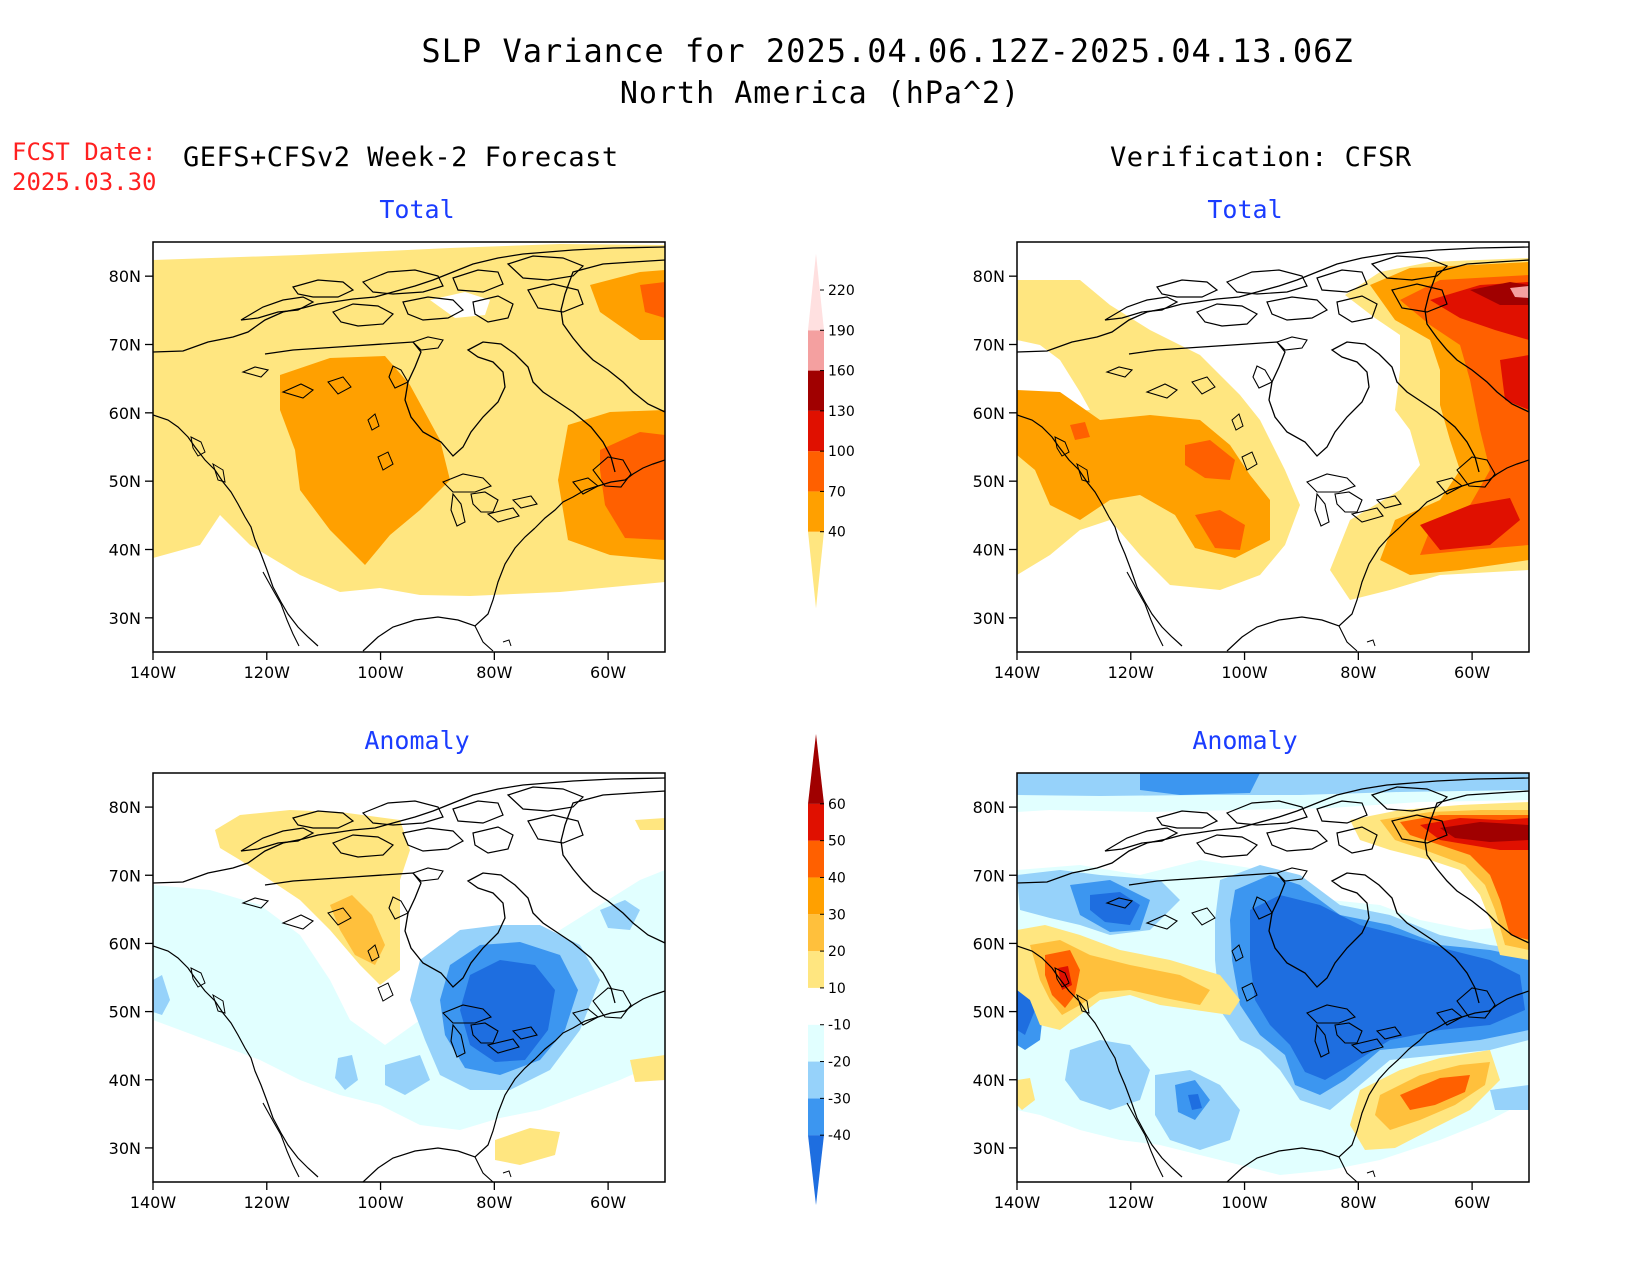 The image size is (1650, 1275). Describe the element at coordinates (839, 1063) in the screenshot. I see `colorbar-label: -20` at that location.